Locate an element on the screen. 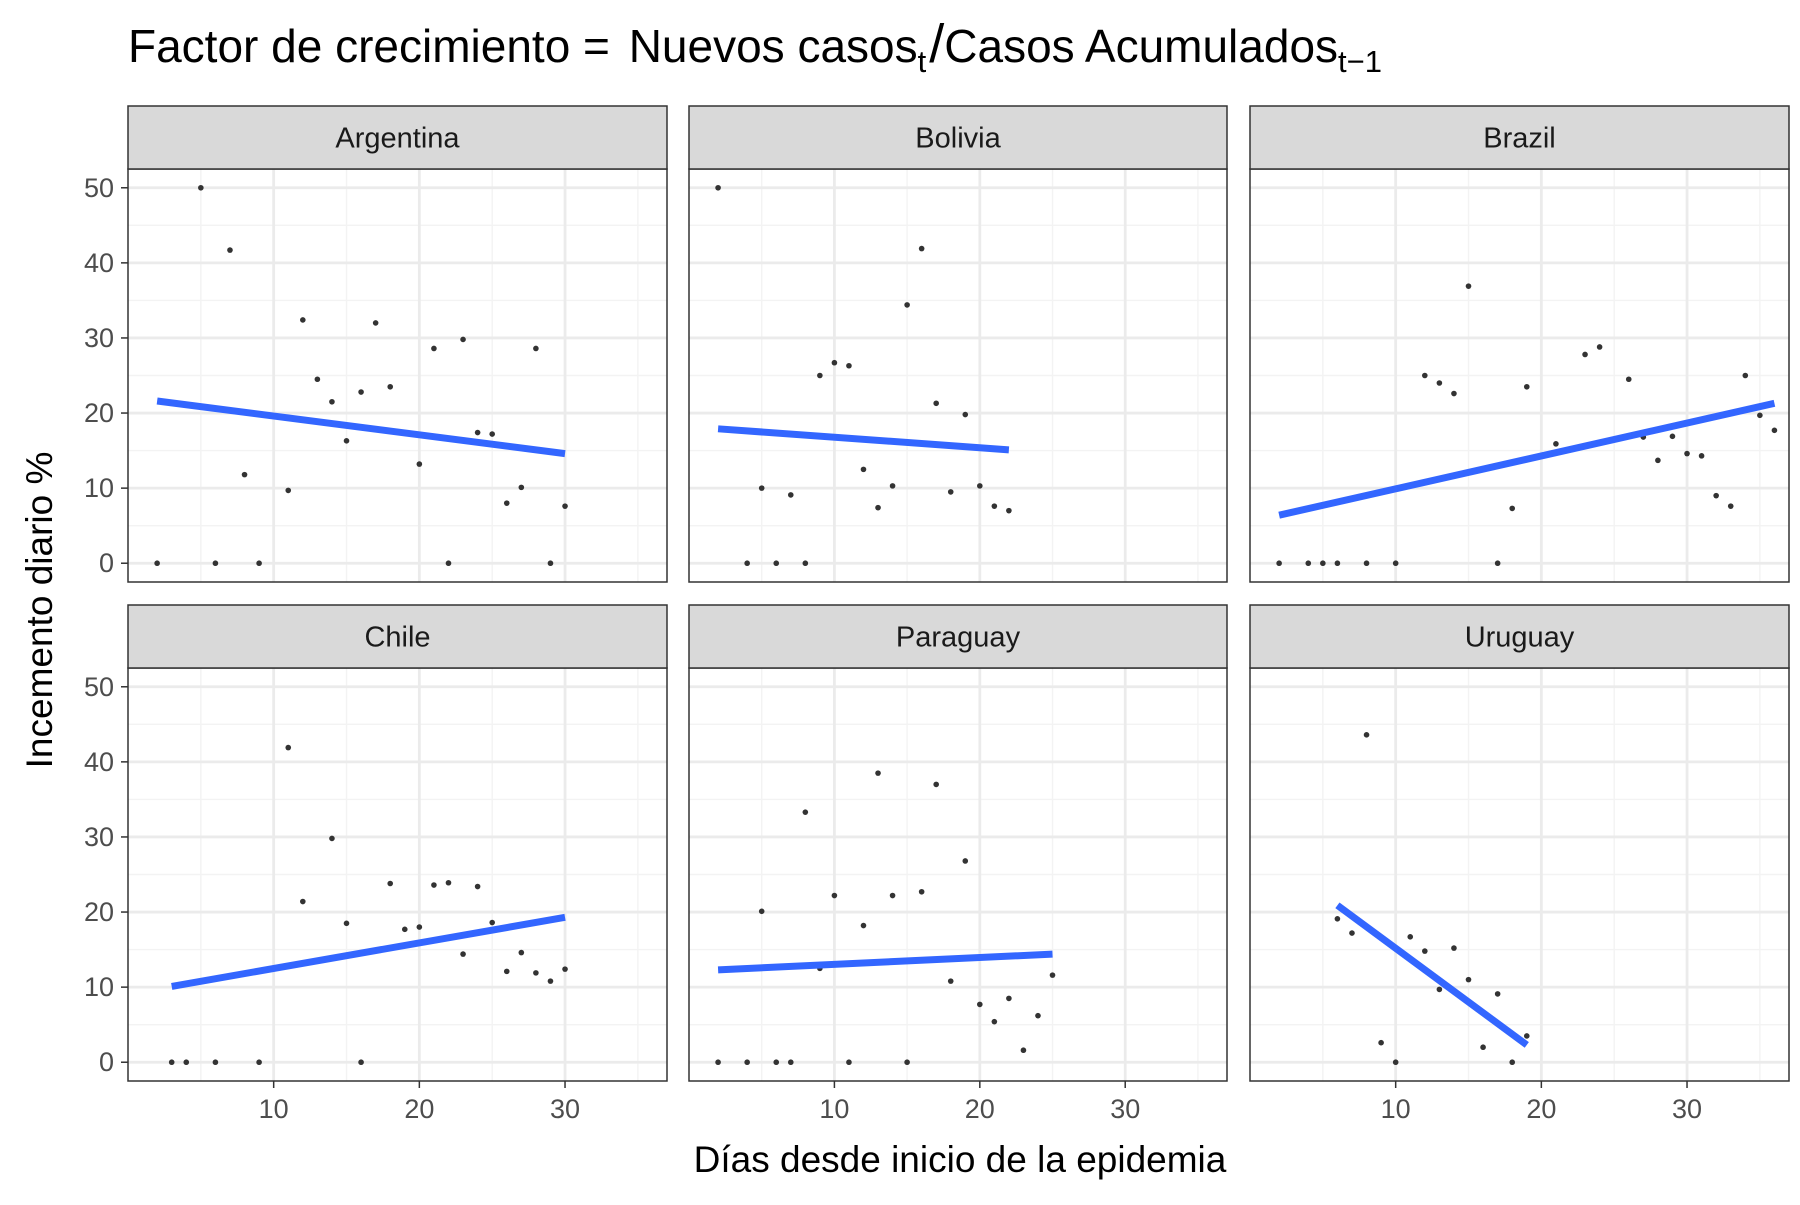  x-axis-title: Días desde inicio de la epidemia is located at coordinates (960, 1159).